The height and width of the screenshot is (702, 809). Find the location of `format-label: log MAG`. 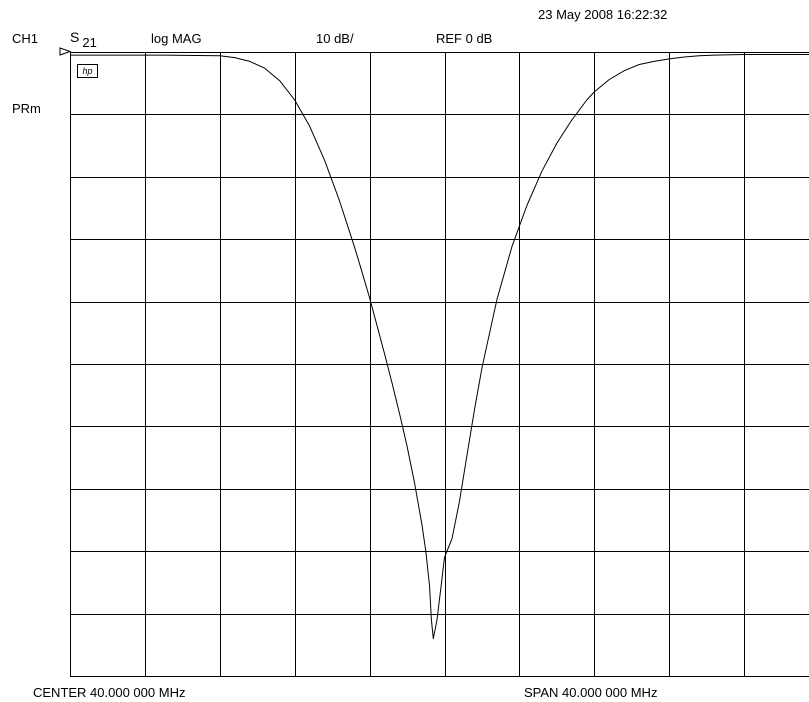

format-label: log MAG is located at coordinates (176, 38).